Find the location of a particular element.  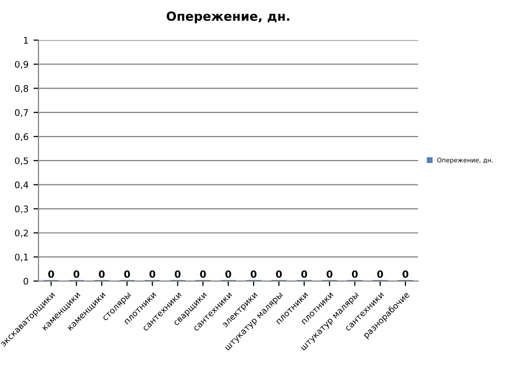

y-tick-label: 0,6 is located at coordinates (21, 137).